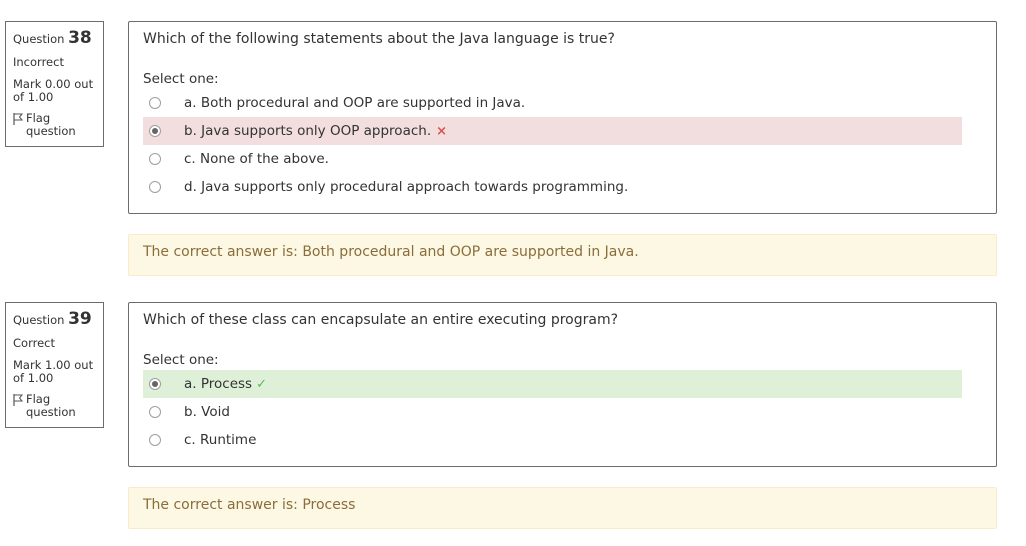  Describe the element at coordinates (256, 159) in the screenshot. I see `answer-option-label: c. None of the above.` at that location.